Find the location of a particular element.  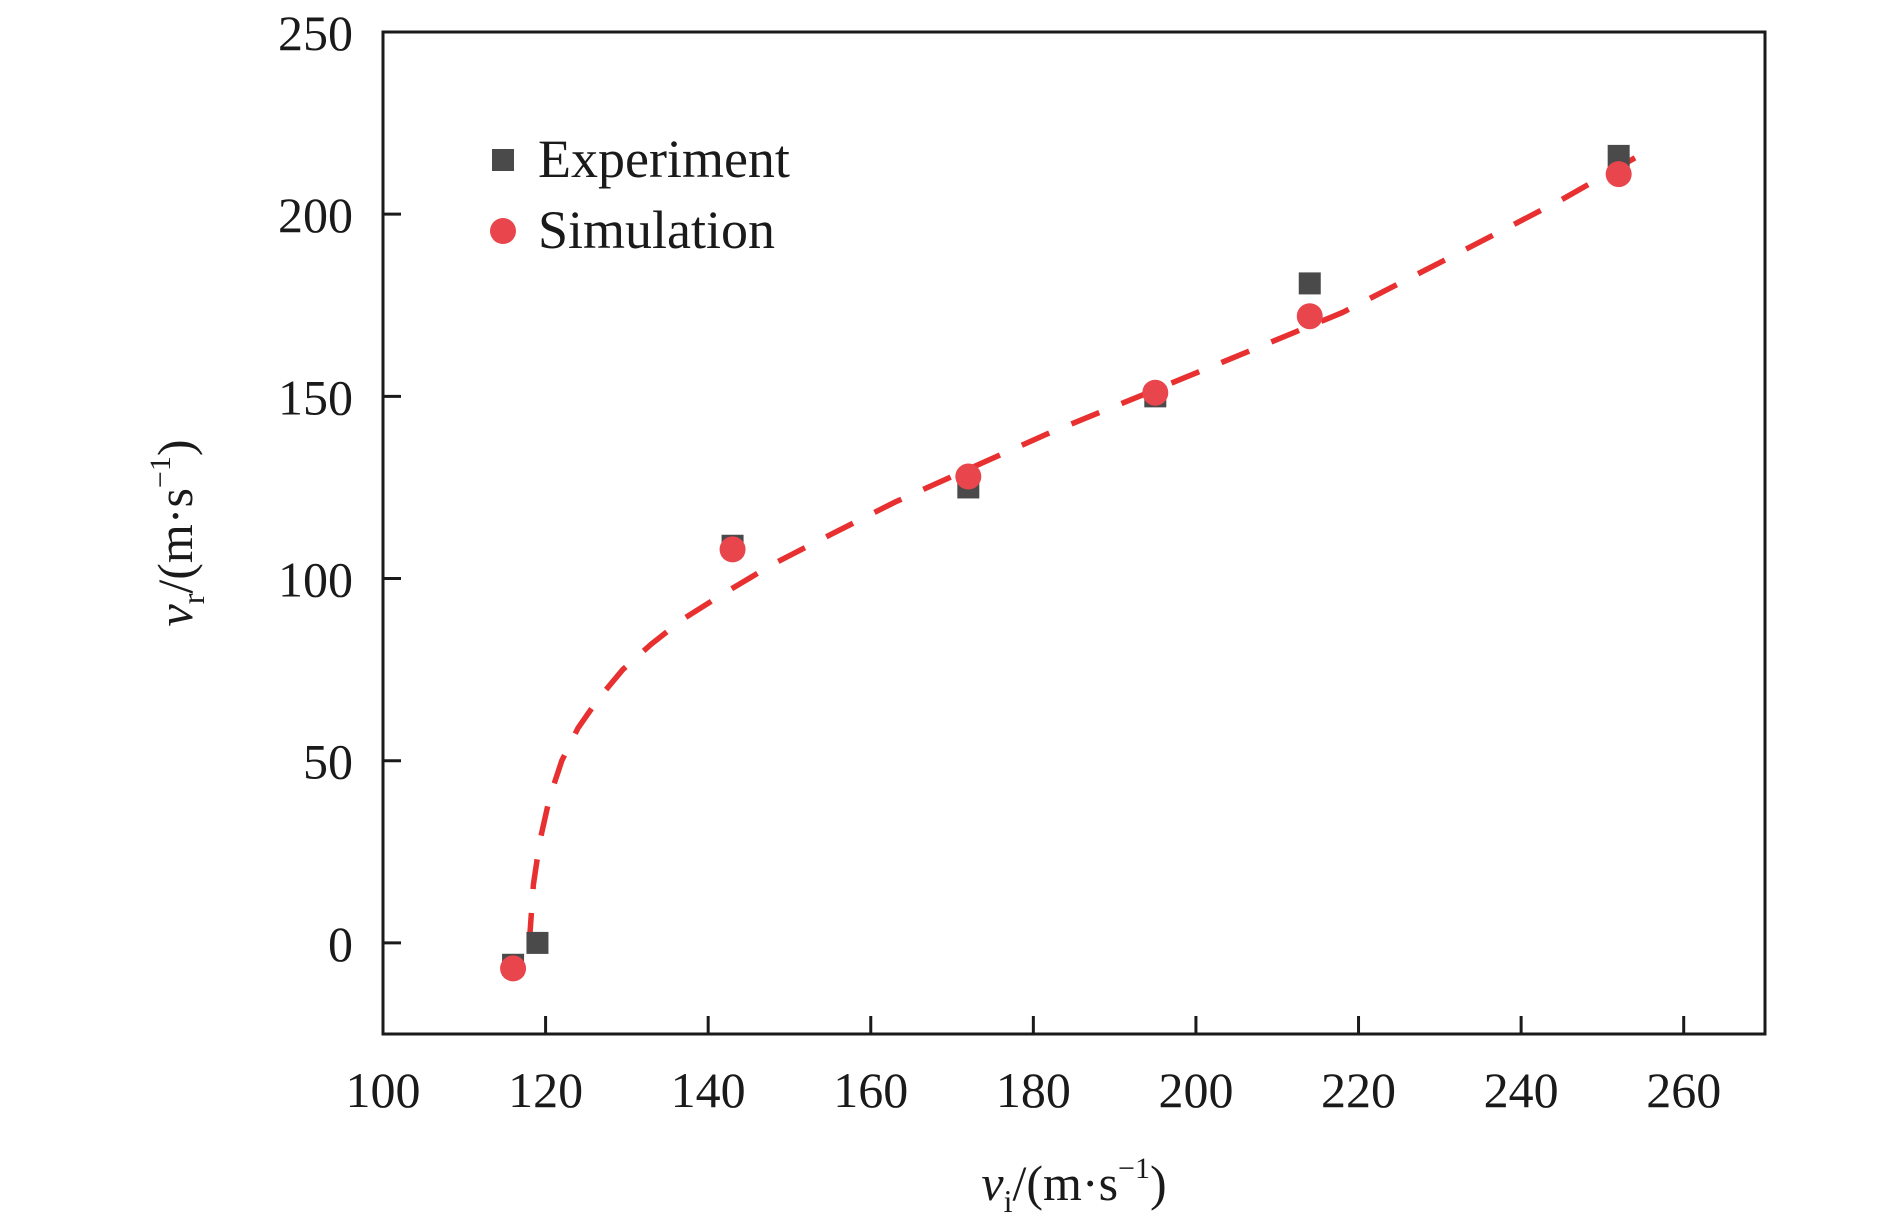

y-axis-ticks: 0 50 100 150 200 250 is located at coordinates (339, 488).